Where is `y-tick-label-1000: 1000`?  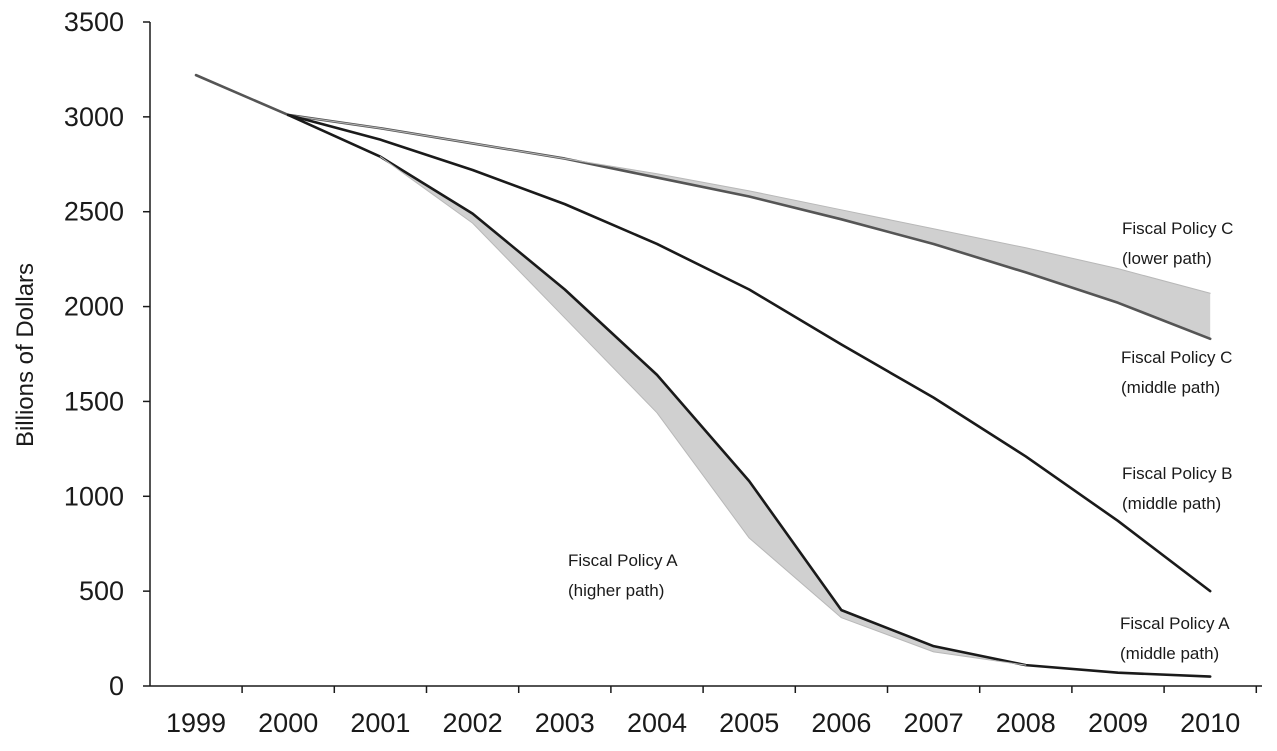
y-tick-label-1000: 1000 is located at coordinates (94, 496).